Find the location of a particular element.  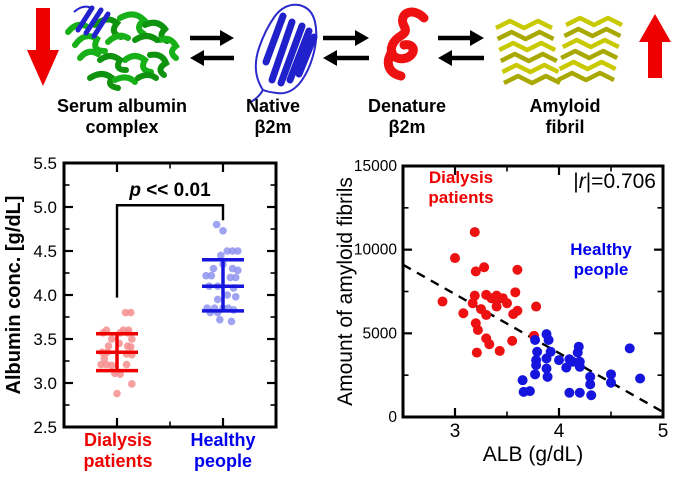

group-label-dialysis-patients: Dialysis patients is located at coordinates (118, 451).